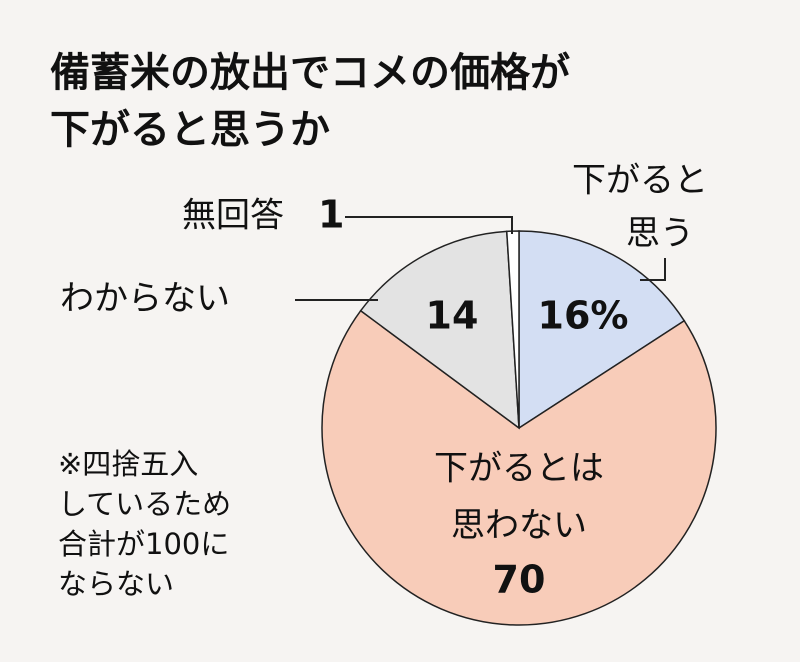 The image size is (800, 662). I want to click on note: ならない, so click(116, 584).